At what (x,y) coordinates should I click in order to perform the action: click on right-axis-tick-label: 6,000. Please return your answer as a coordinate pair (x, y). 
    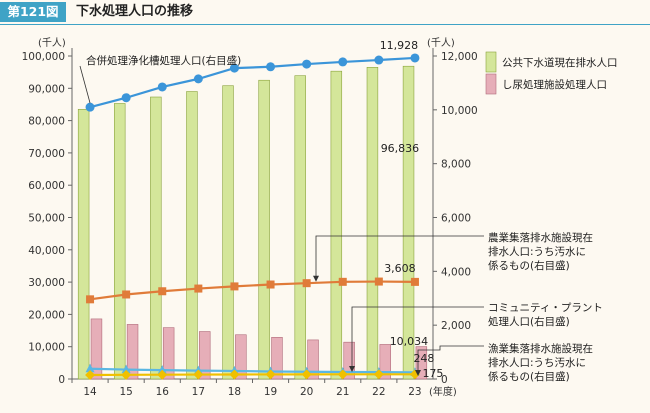
    Looking at the image, I should click on (456, 219).